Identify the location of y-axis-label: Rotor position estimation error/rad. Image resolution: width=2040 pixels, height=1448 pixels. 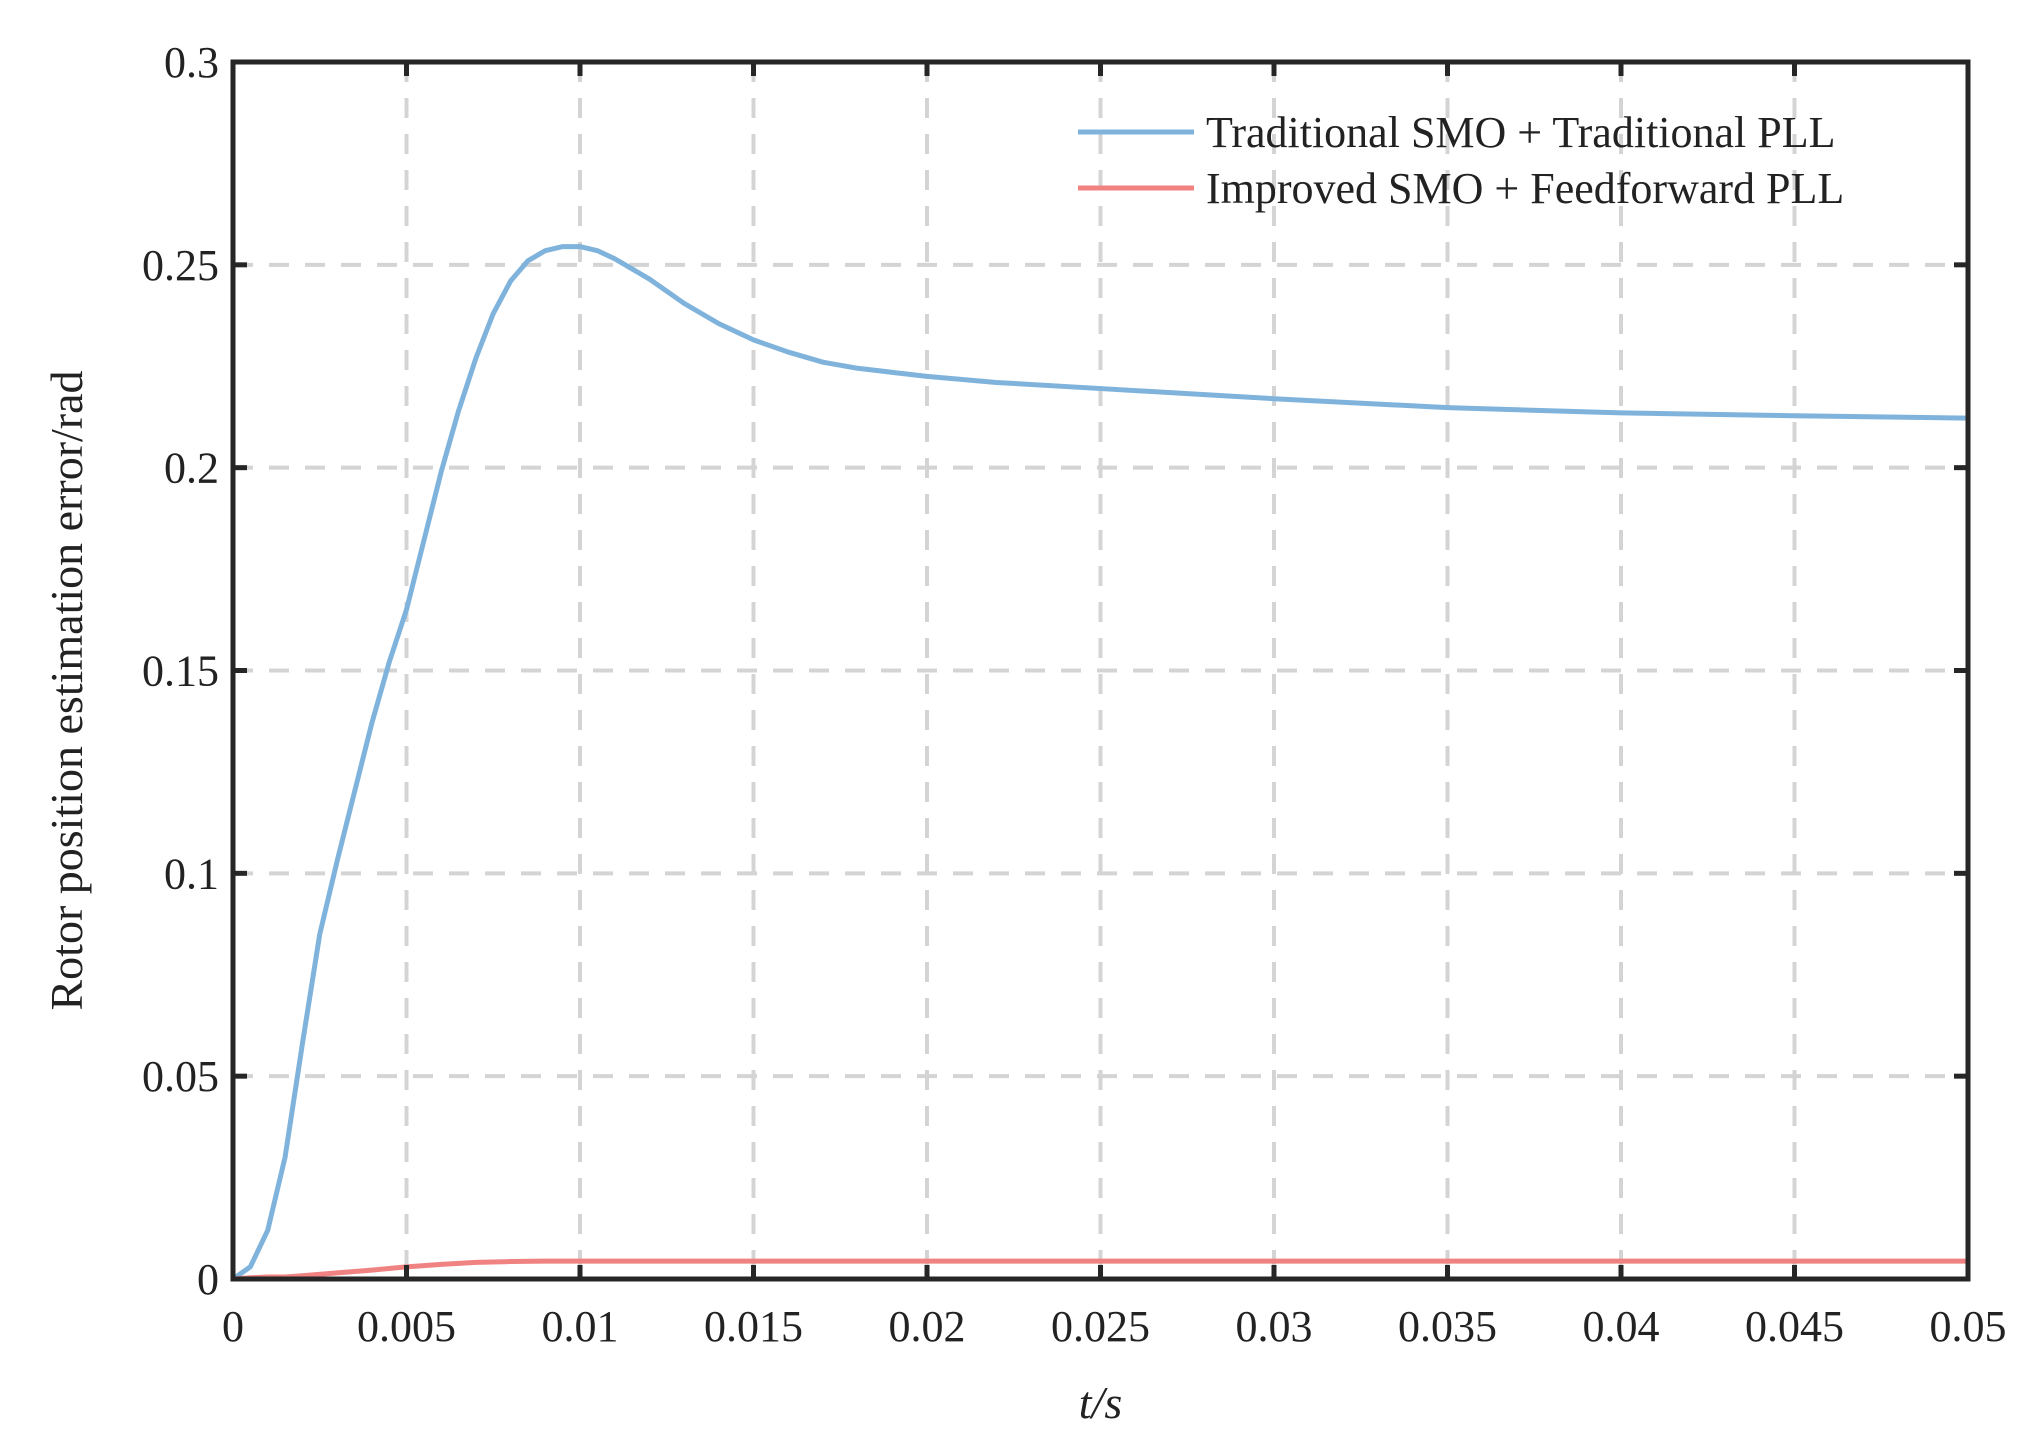
(66, 690).